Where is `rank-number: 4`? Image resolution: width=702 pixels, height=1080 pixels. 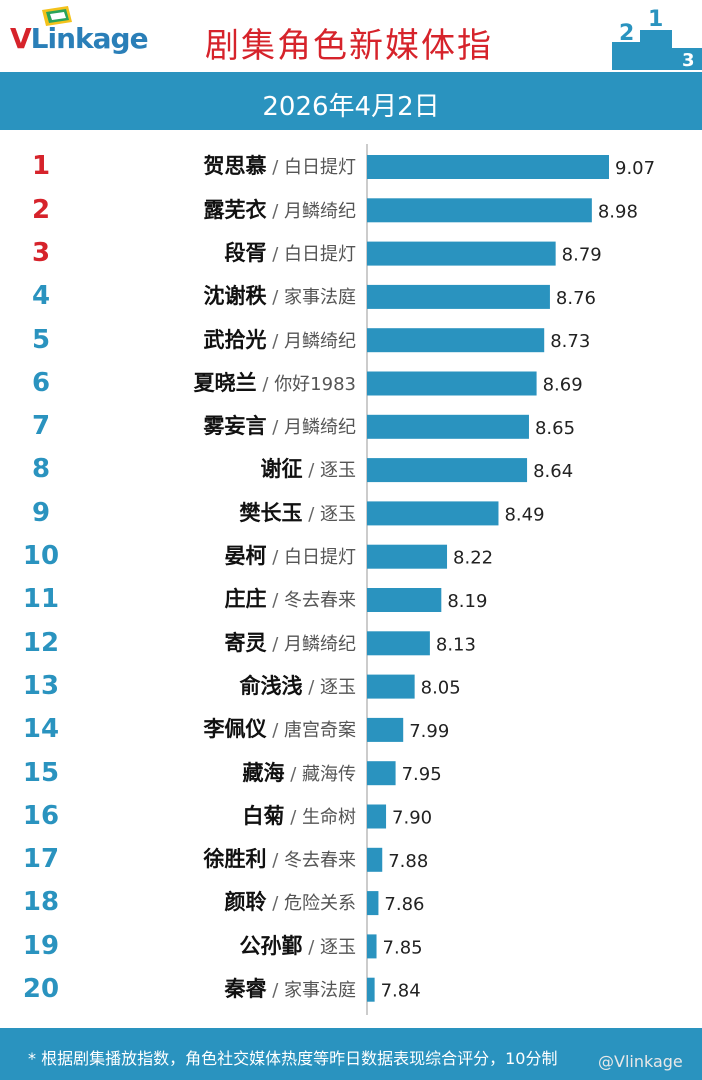 rank-number: 4 is located at coordinates (41, 296).